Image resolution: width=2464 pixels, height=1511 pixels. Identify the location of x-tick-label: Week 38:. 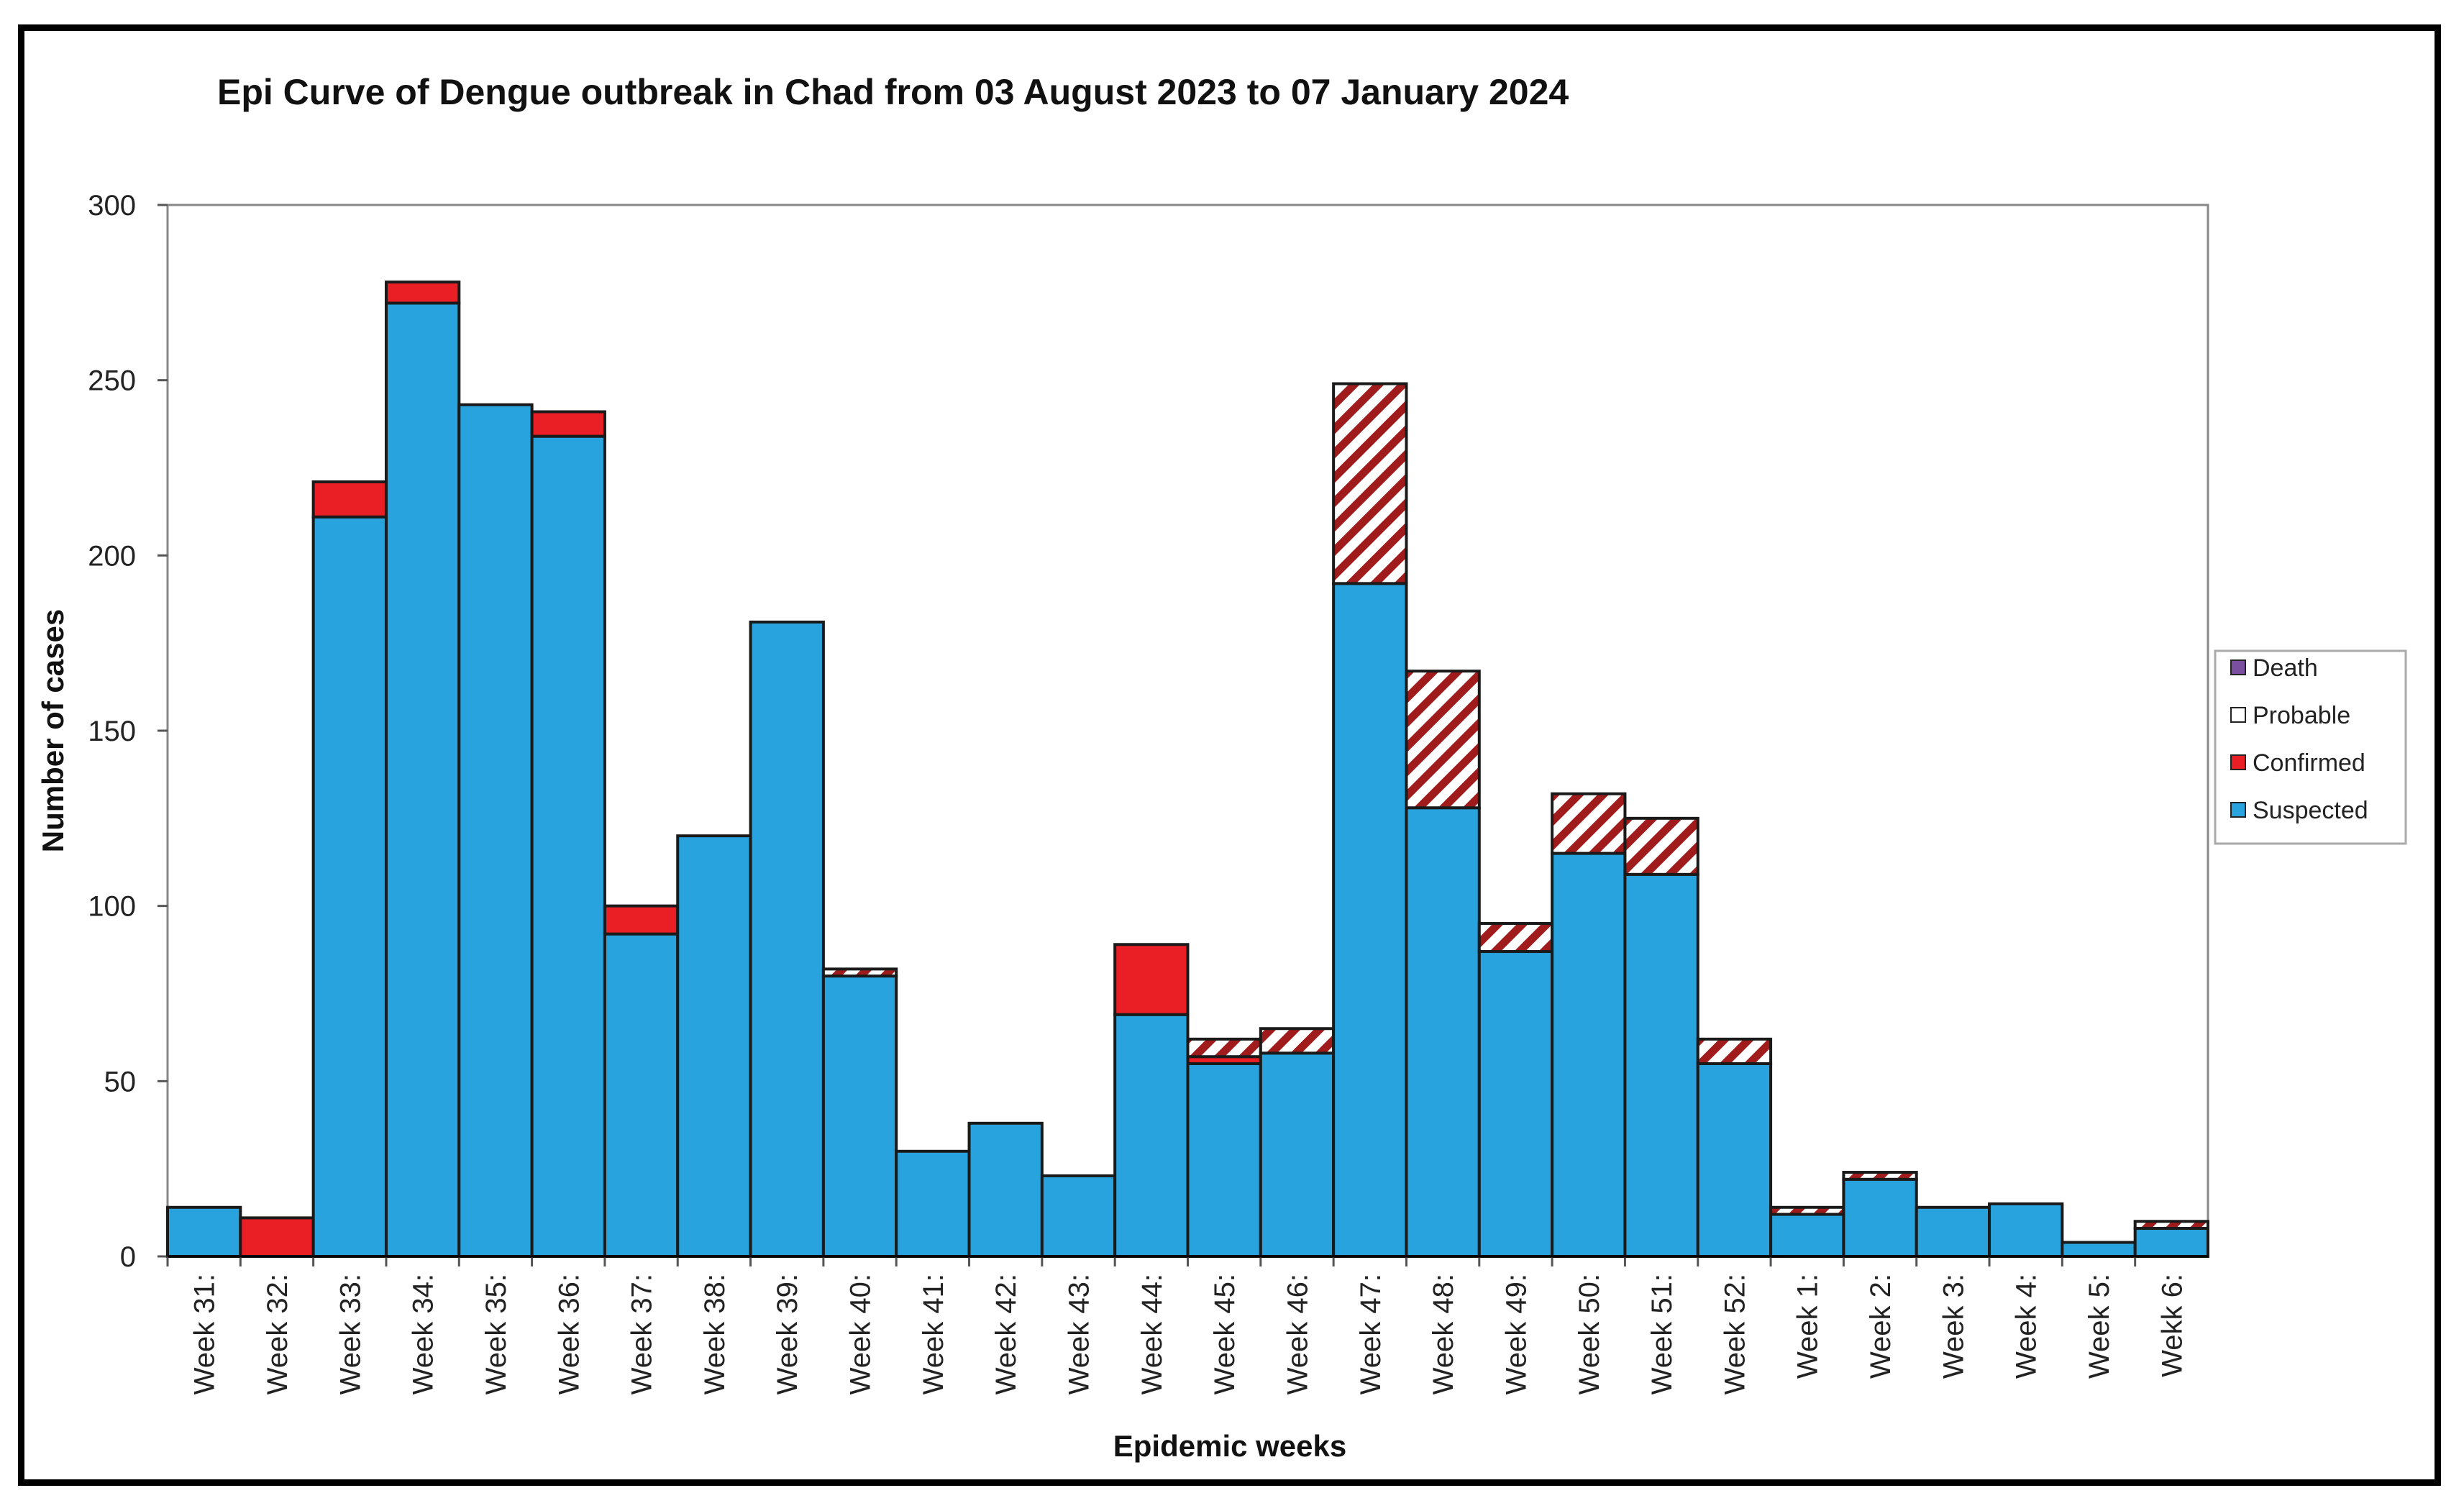
(715, 1334).